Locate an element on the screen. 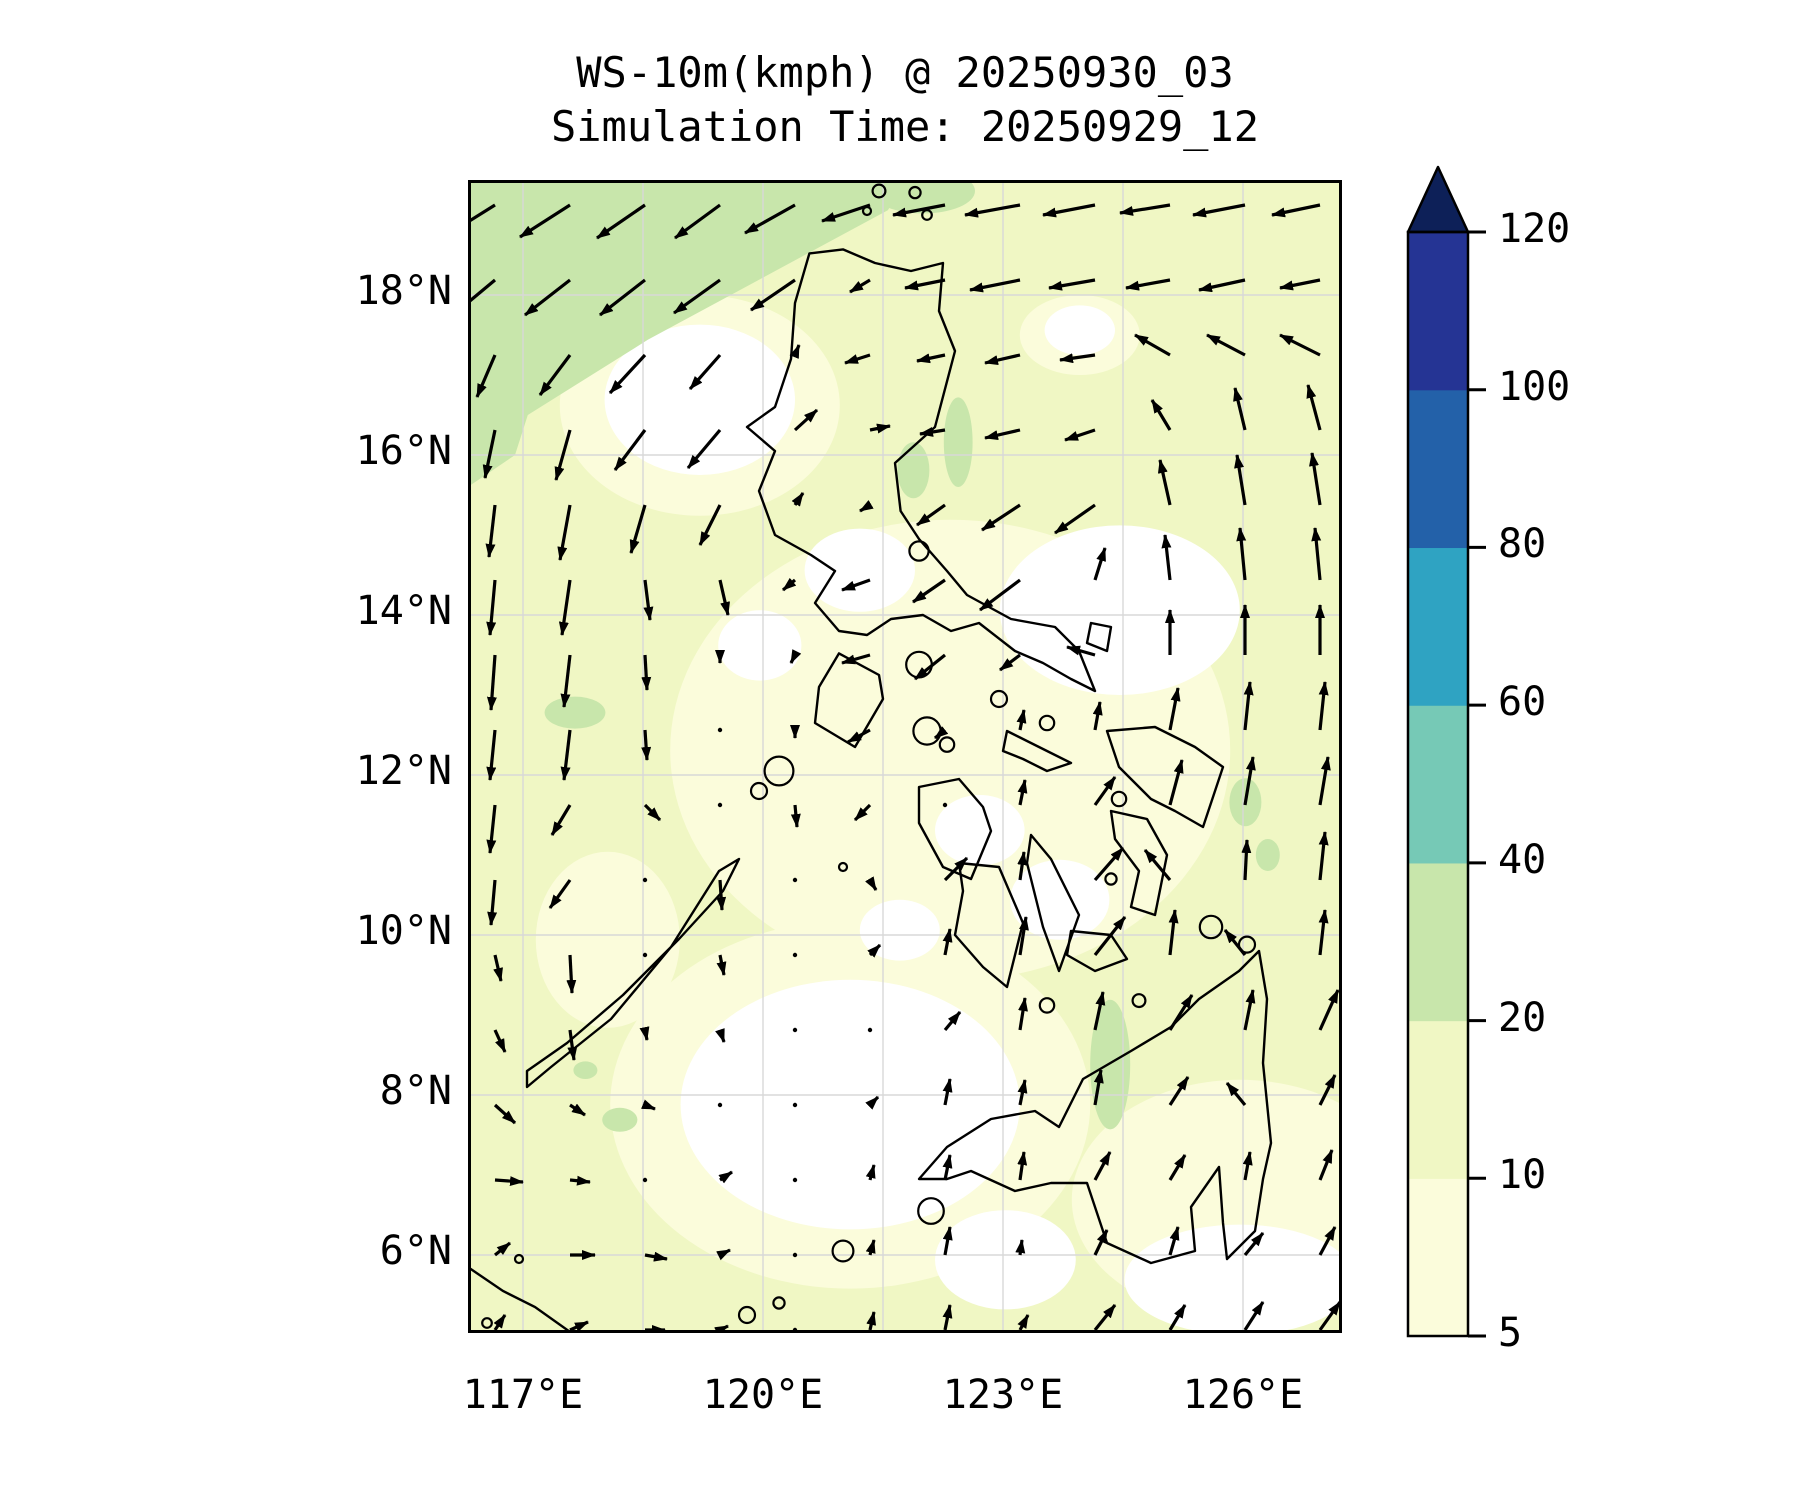  coastline-luzon is located at coordinates (921, 470).